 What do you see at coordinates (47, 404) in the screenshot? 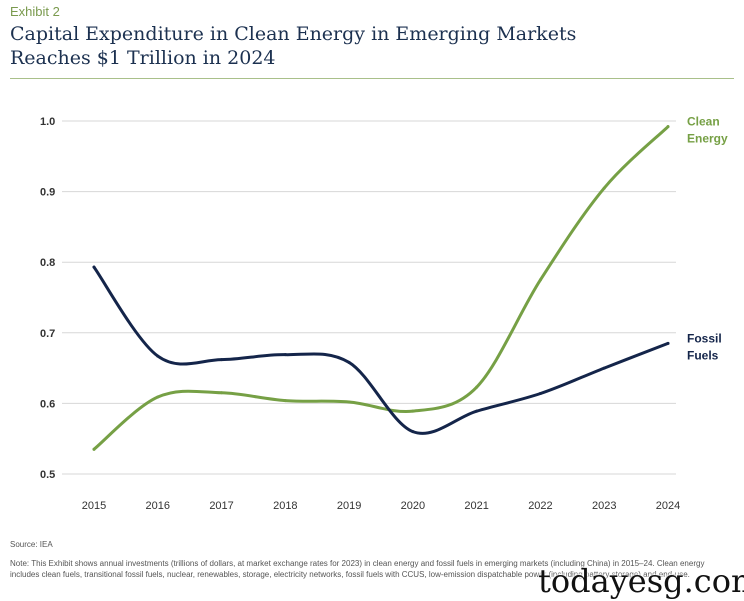
I see `y-tick-label: 0.6` at bounding box center [47, 404].